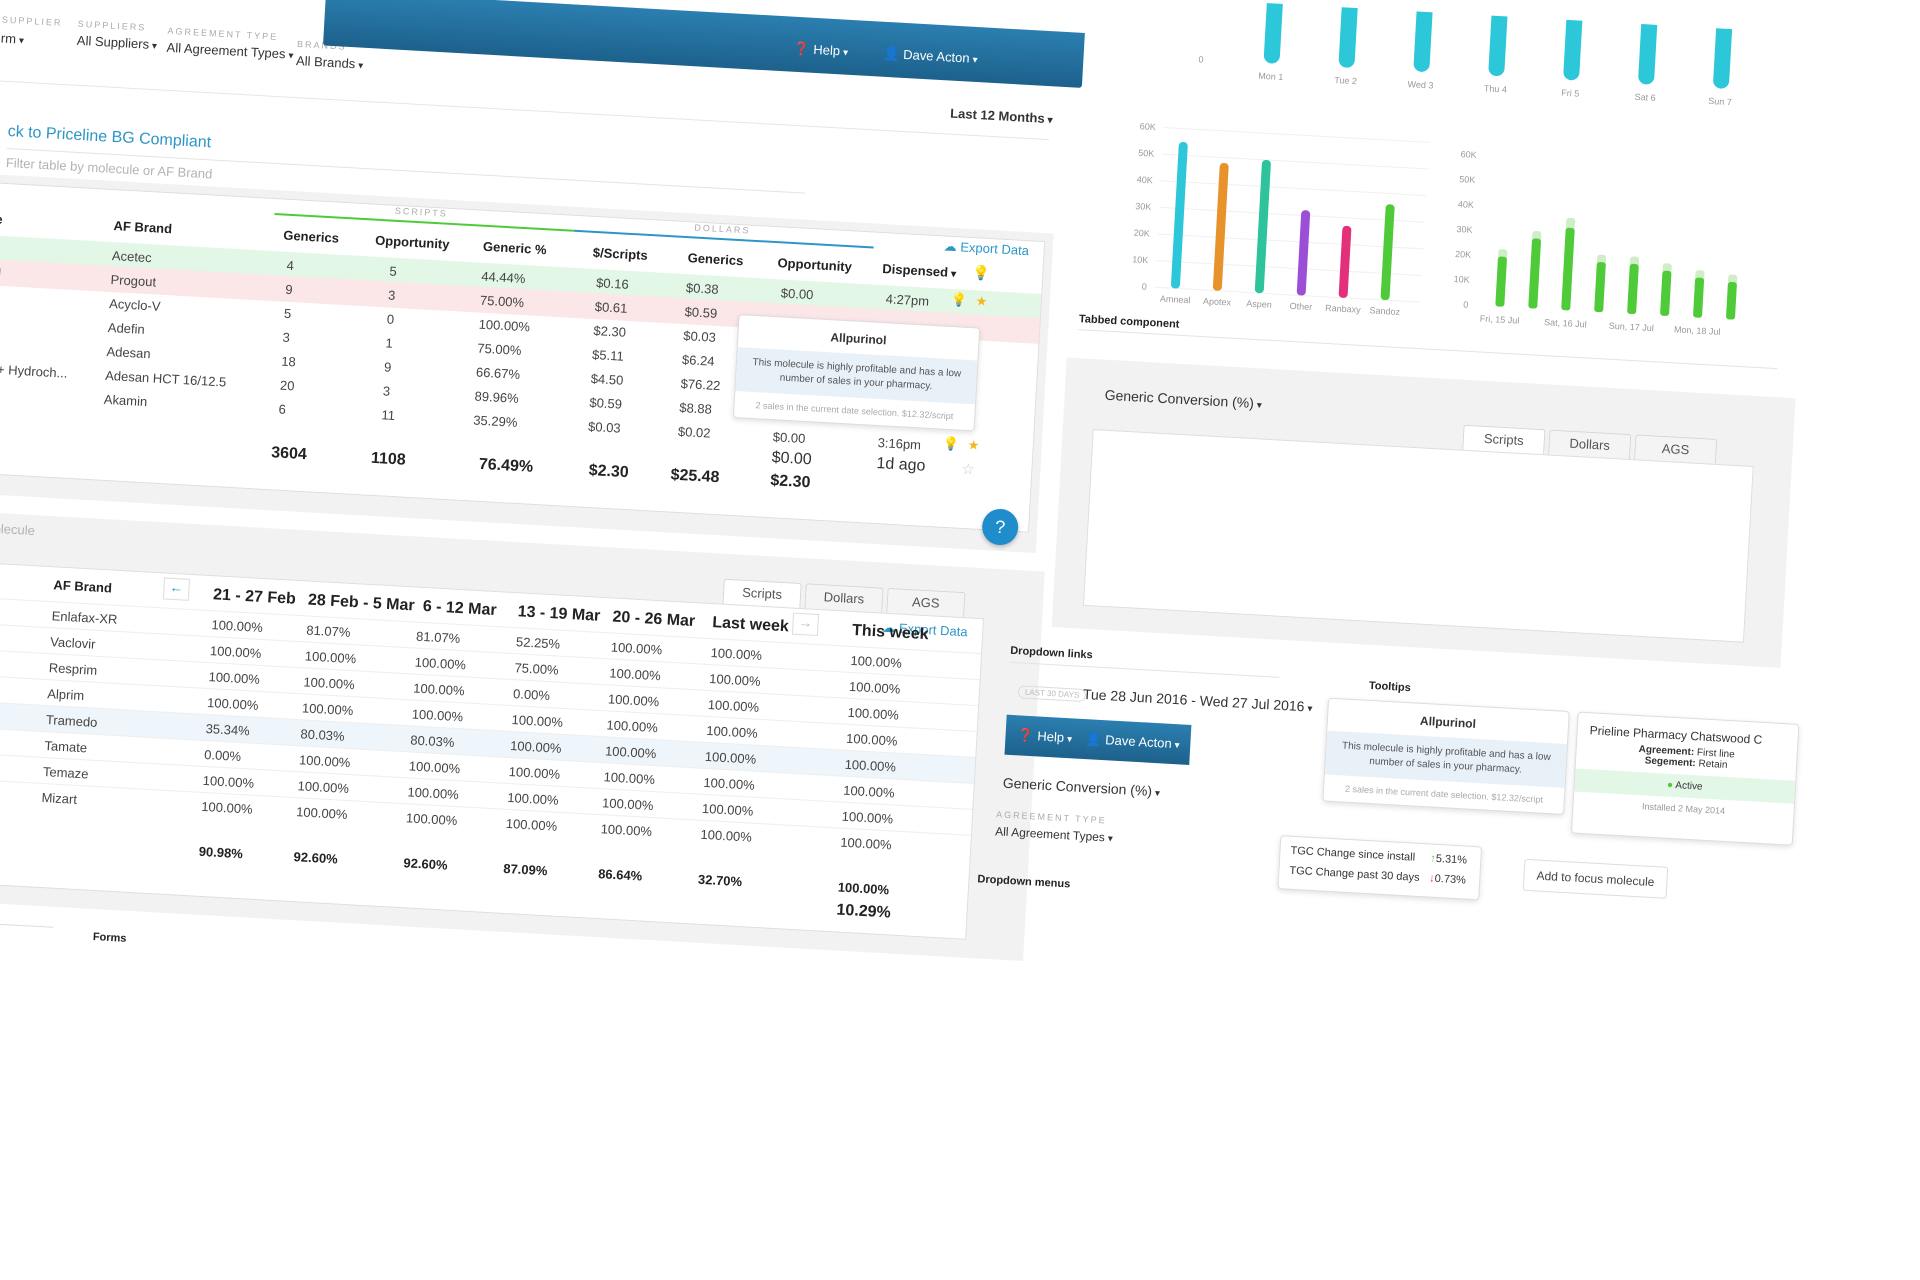 This screenshot has width=1920, height=1280. Describe the element at coordinates (890, 632) in the screenshot. I see `col-this-week: This week` at that location.